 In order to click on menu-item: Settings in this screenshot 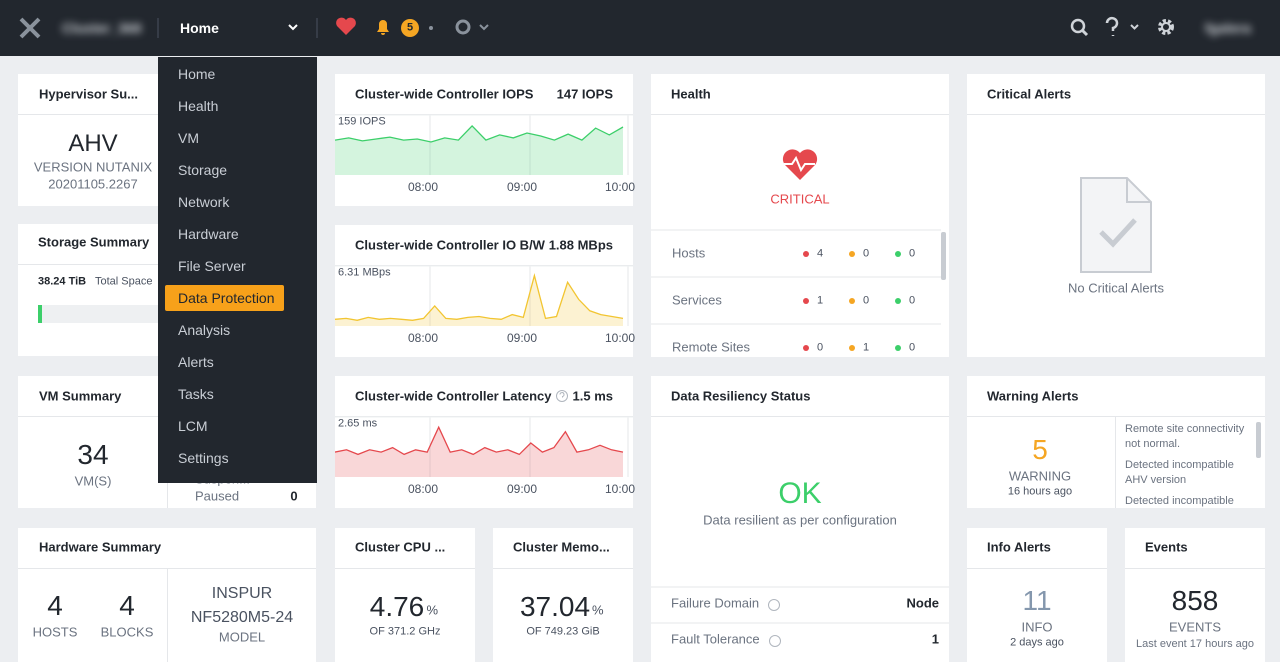, I will do `click(203, 457)`.